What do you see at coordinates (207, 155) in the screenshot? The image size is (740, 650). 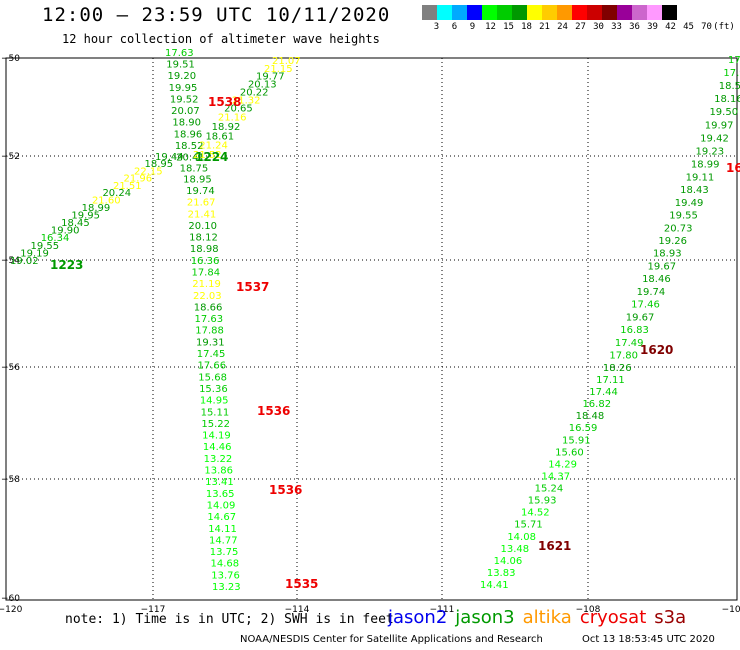 I see `wave-height-label: 21.52` at bounding box center [207, 155].